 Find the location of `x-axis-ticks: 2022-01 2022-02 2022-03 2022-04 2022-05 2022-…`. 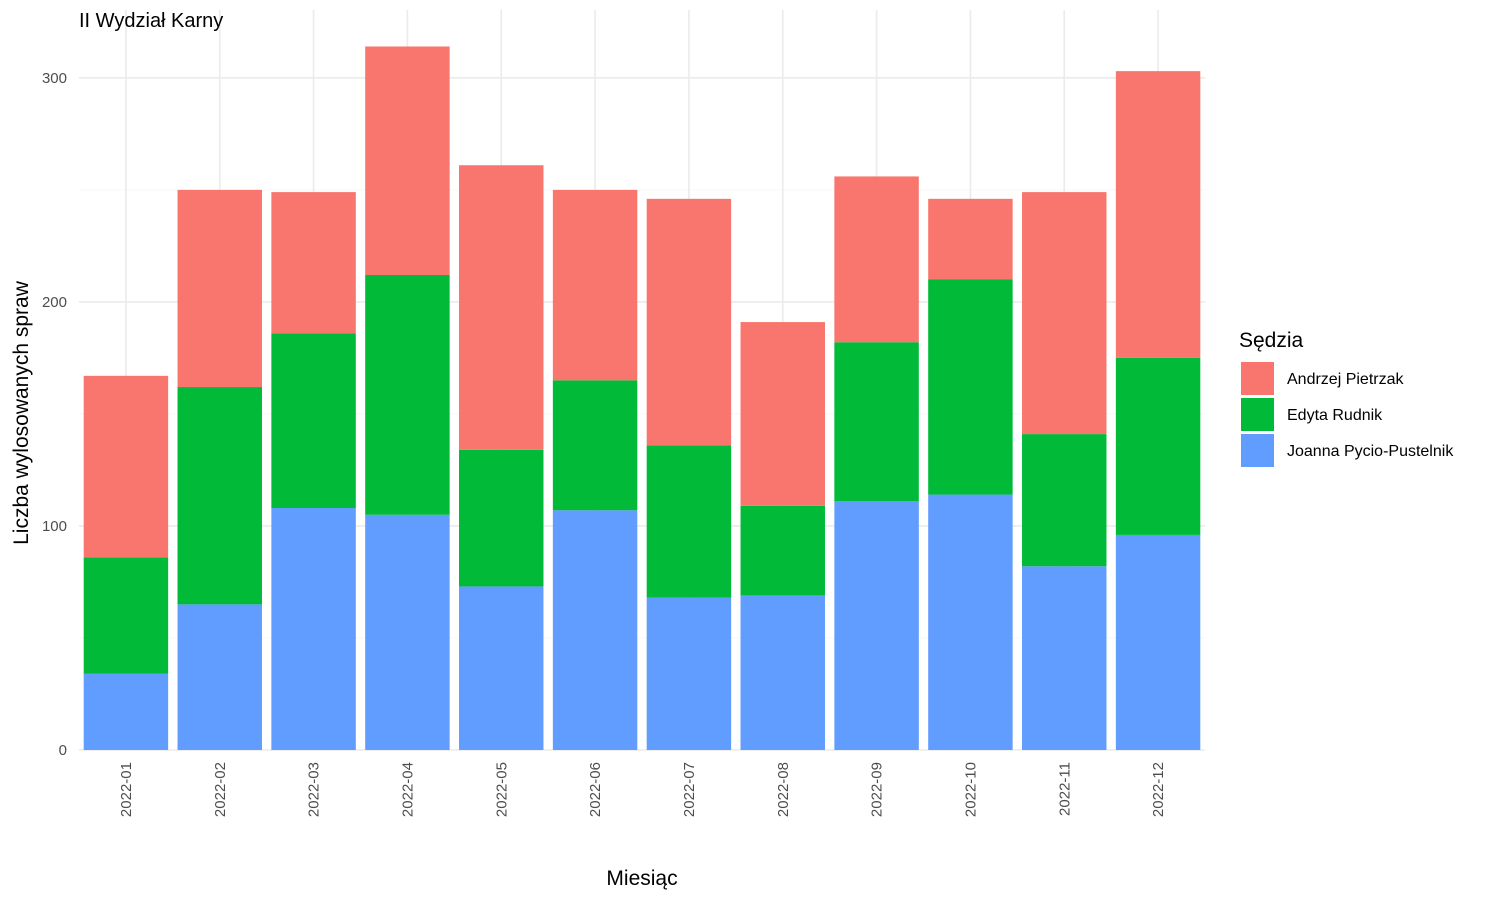

x-axis-ticks: 2022-01 2022-02 2022-03 2022-04 2022-05 2022-… is located at coordinates (642, 789).